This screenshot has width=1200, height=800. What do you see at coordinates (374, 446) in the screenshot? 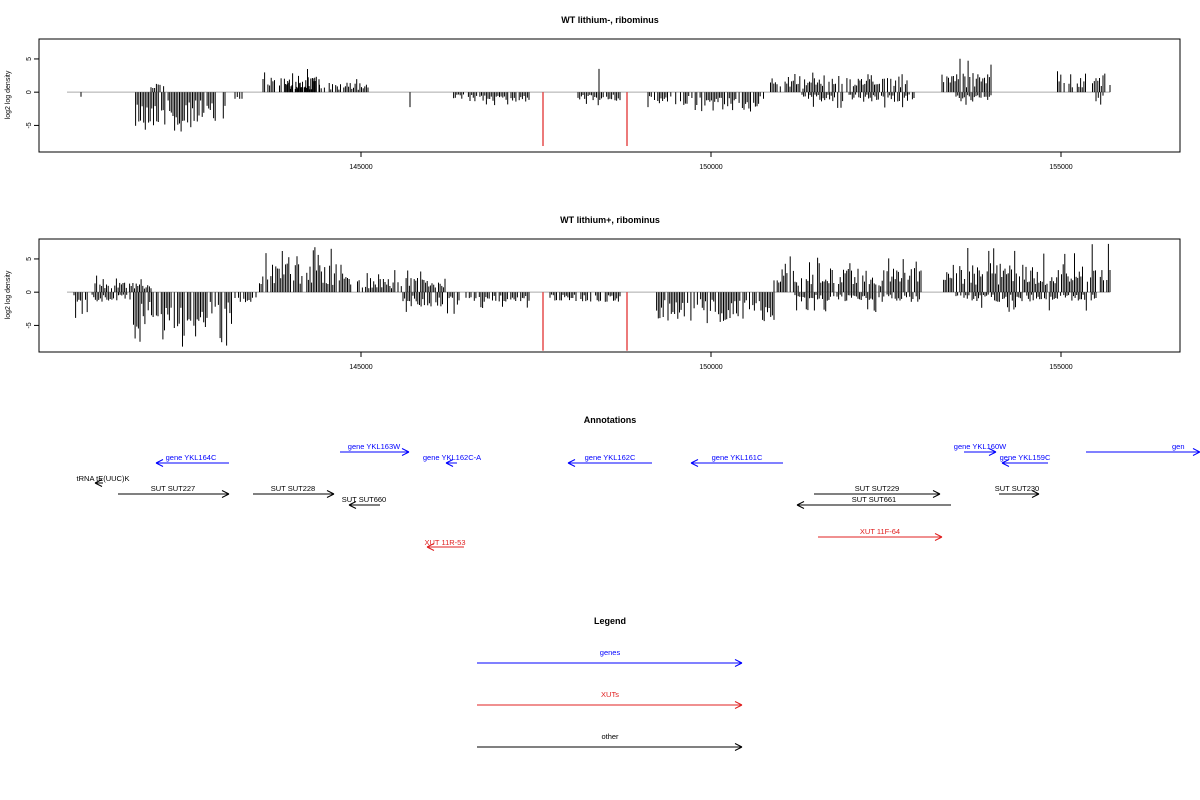
I see `feature-label: gene YKL163W` at bounding box center [374, 446].